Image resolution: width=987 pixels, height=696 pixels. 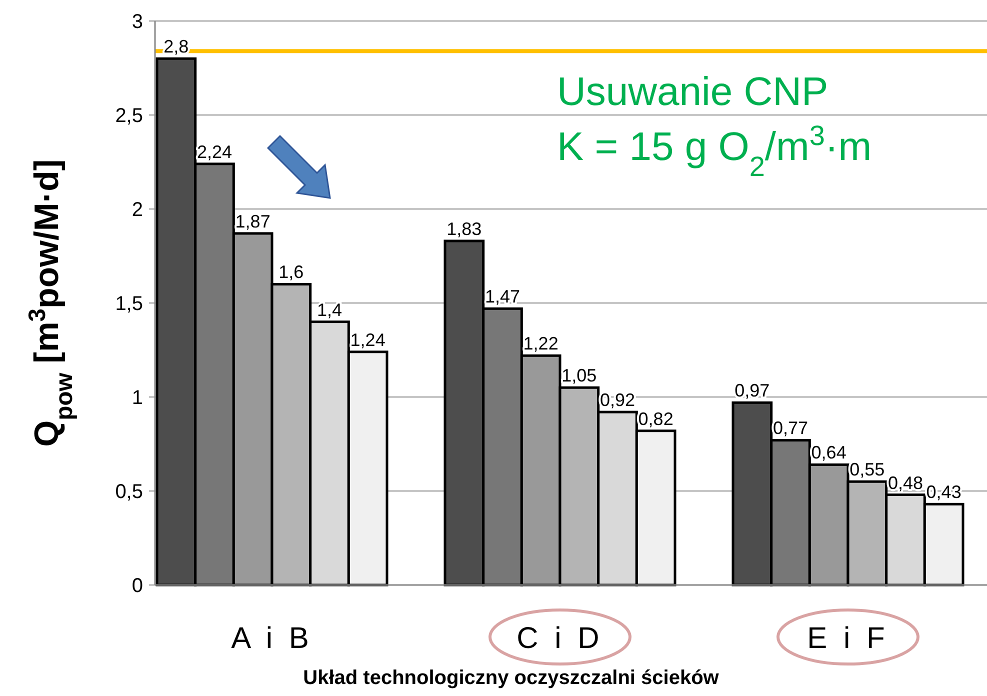 What do you see at coordinates (137, 22) in the screenshot?
I see `y-tick-label: 3` at bounding box center [137, 22].